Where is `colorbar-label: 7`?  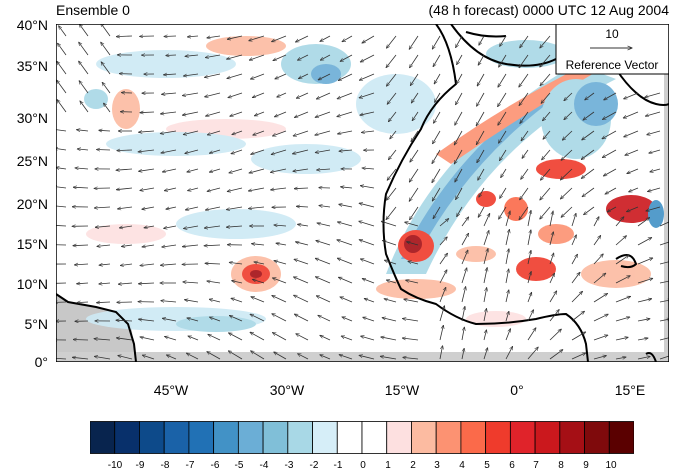
colorbar-label: 7 is located at coordinates (536, 465).